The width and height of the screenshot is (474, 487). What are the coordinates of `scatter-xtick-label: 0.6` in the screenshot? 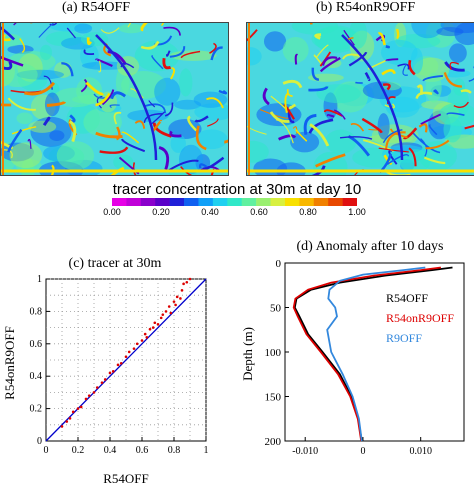 It's located at (142, 450).